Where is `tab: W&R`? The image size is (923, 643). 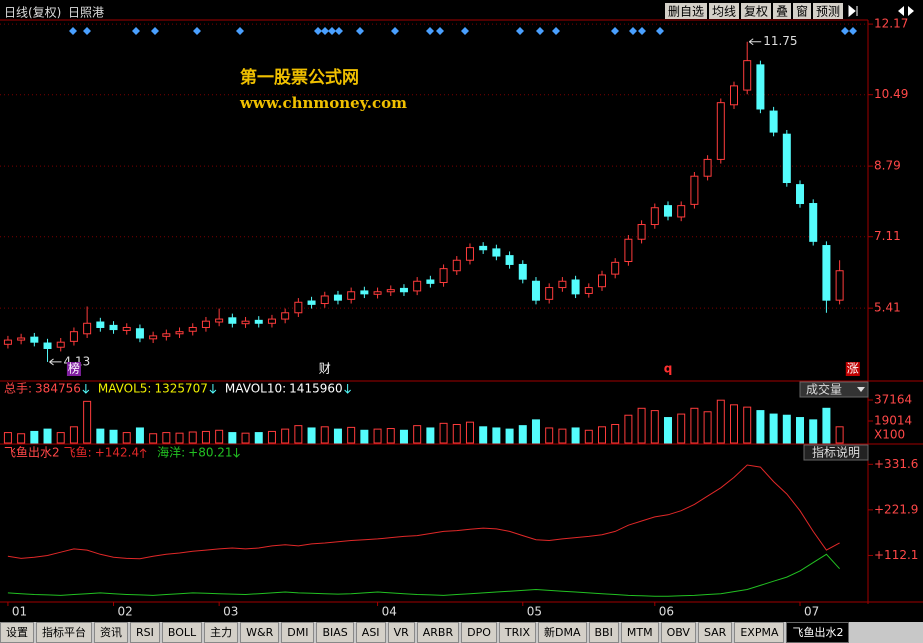
tab: W&R is located at coordinates (260, 632).